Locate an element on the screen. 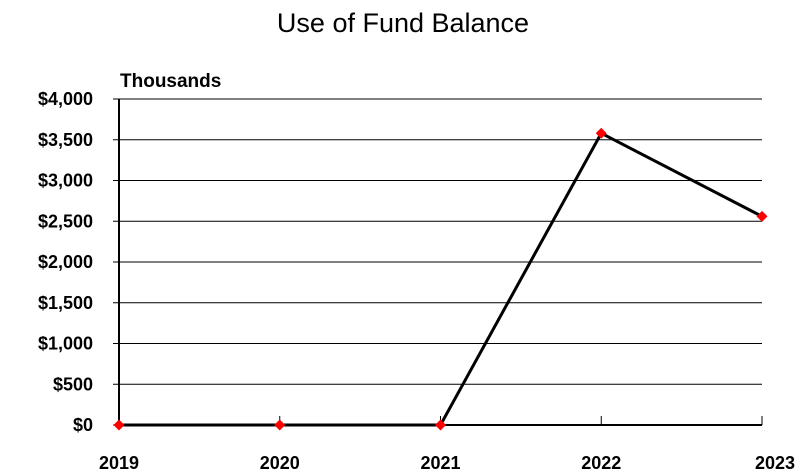  chart-title: Use of Fund Balance is located at coordinates (403, 23).